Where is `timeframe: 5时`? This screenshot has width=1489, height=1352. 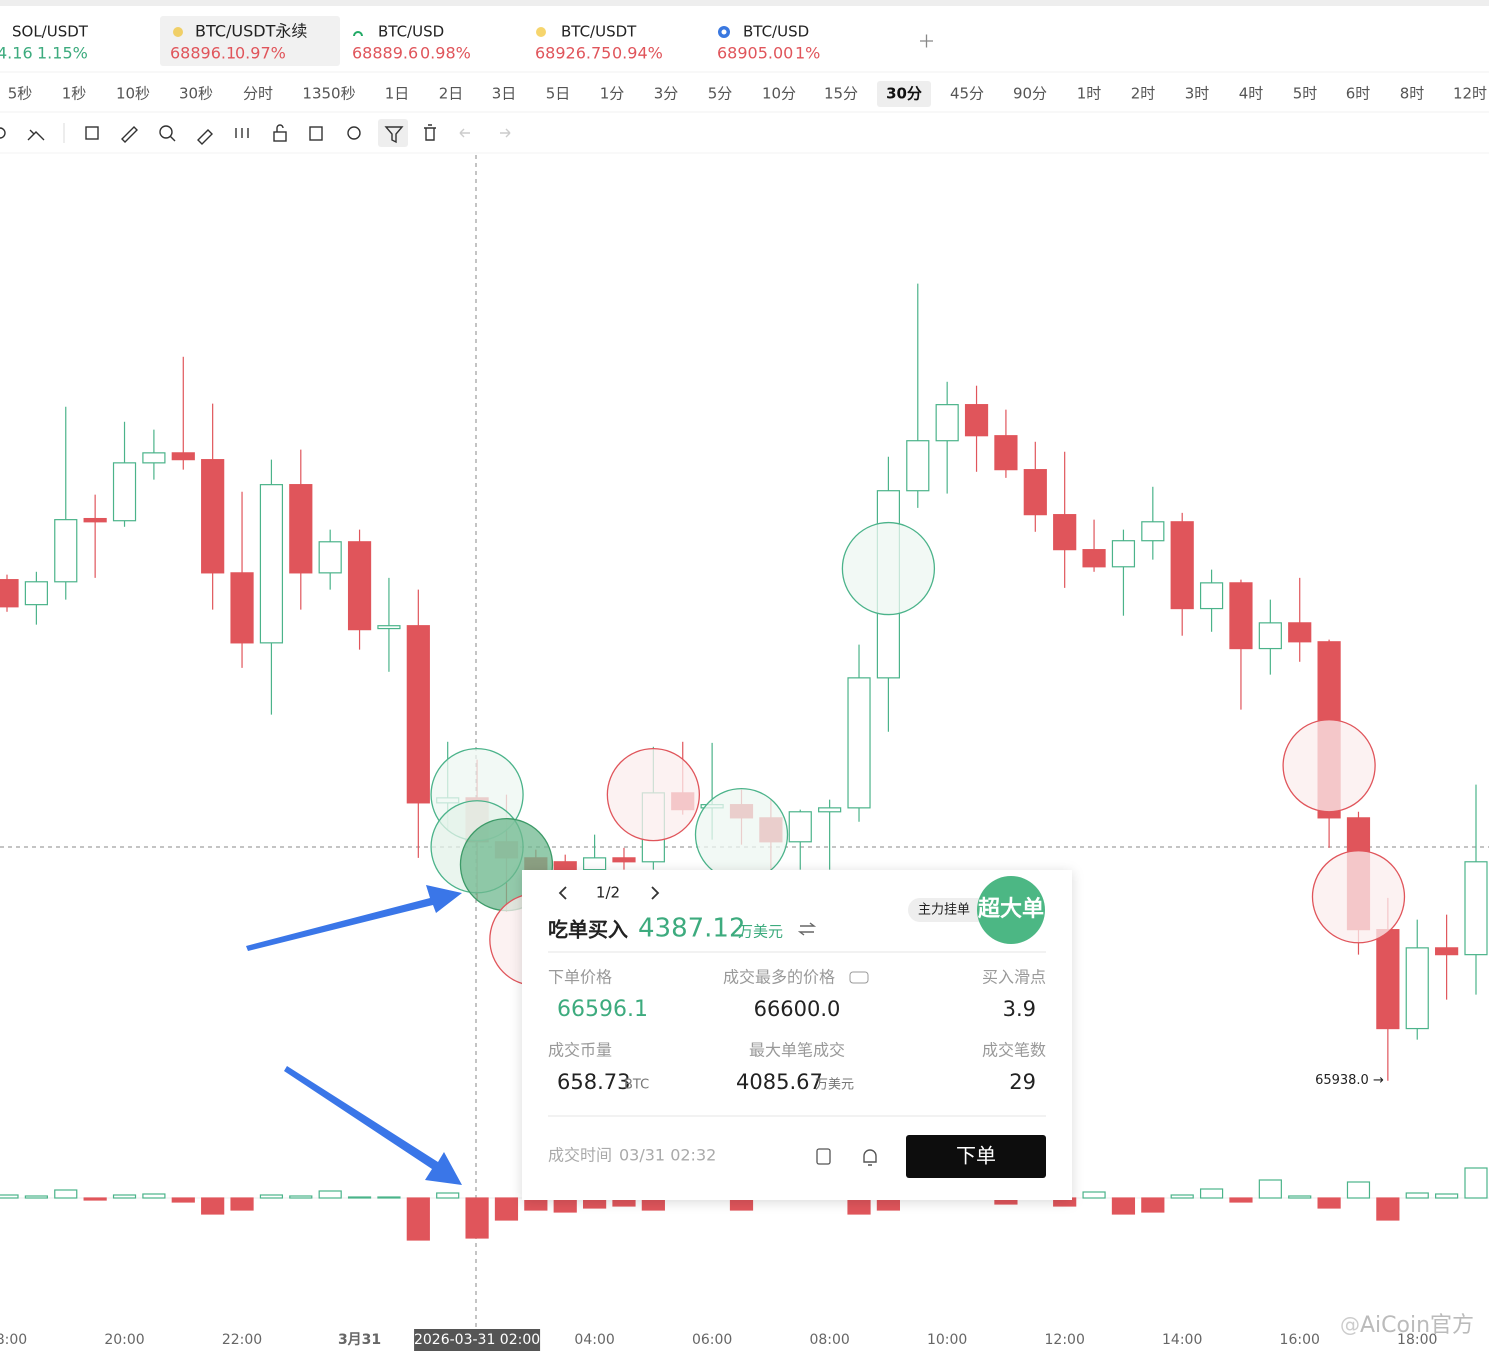 timeframe: 5时 is located at coordinates (1305, 94).